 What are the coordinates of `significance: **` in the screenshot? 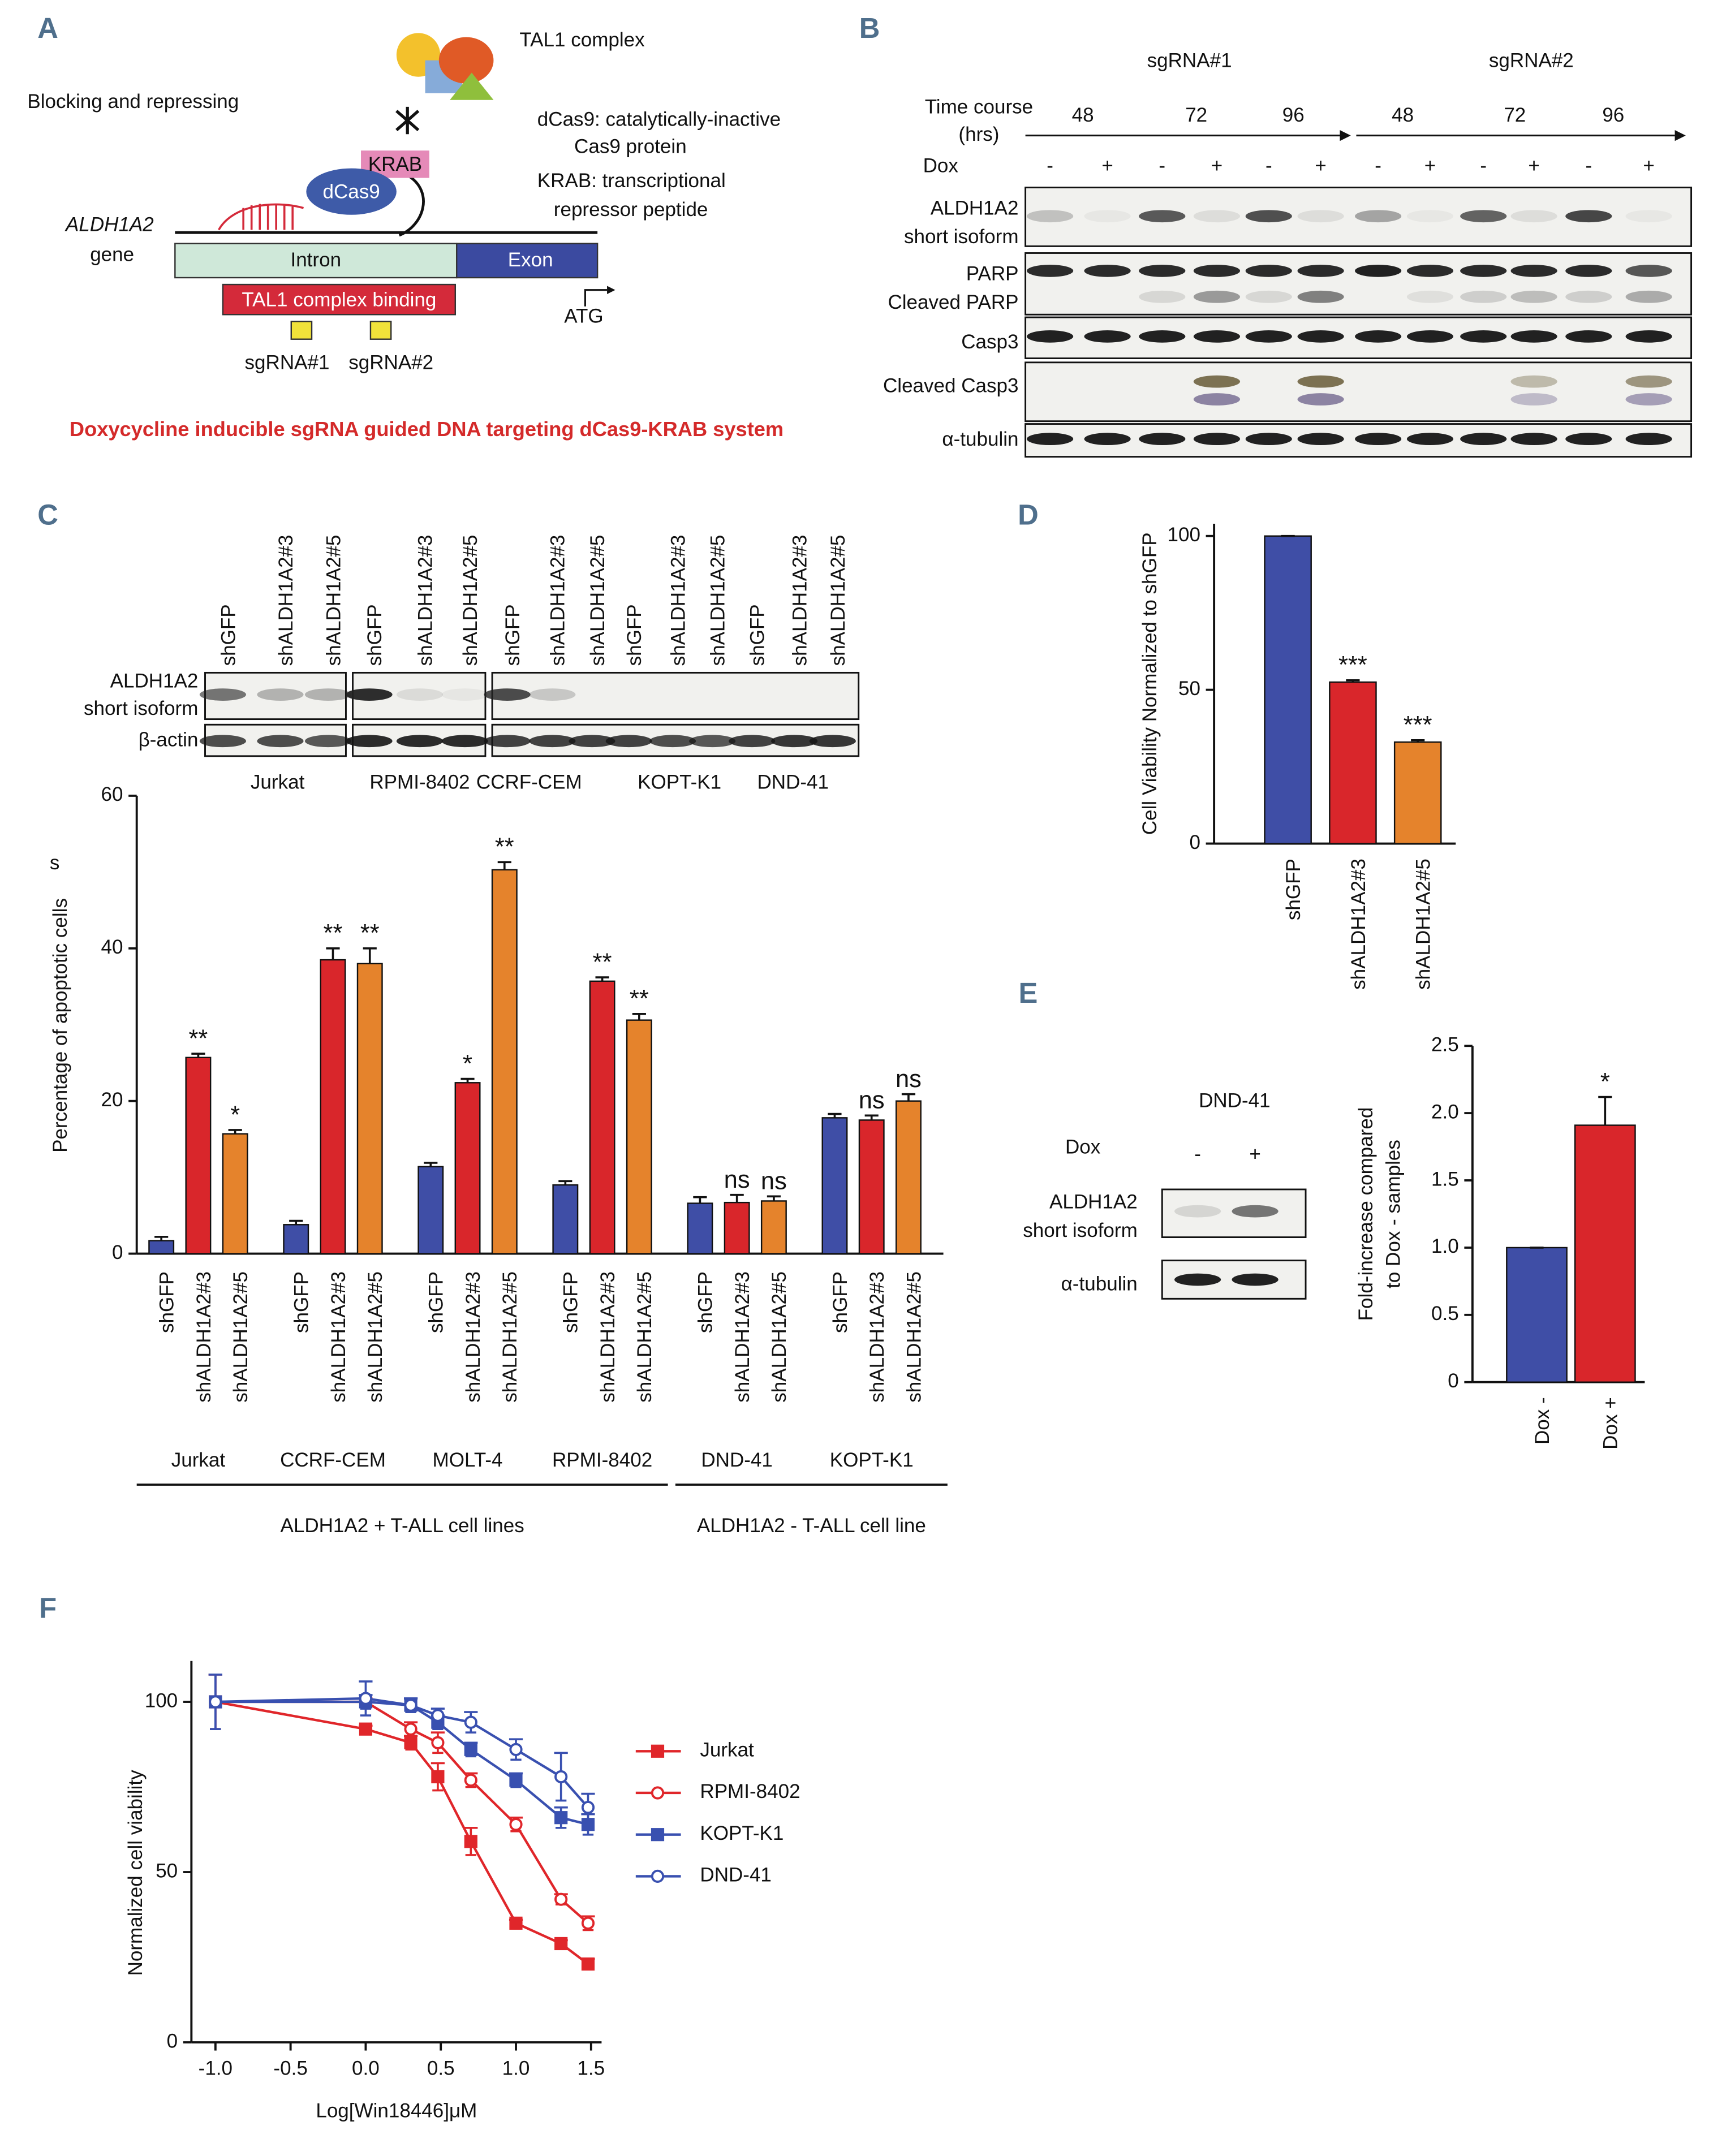 It's located at (504, 847).